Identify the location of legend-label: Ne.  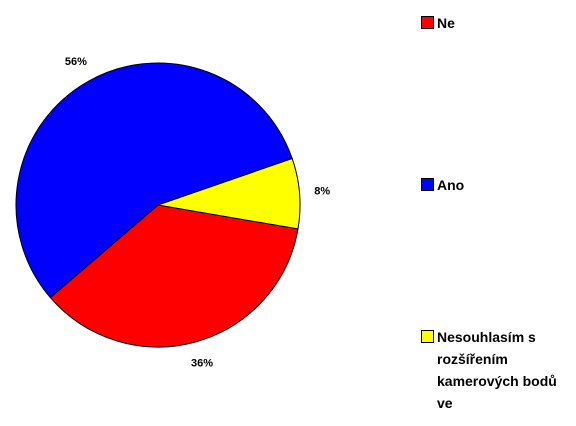
(446, 23).